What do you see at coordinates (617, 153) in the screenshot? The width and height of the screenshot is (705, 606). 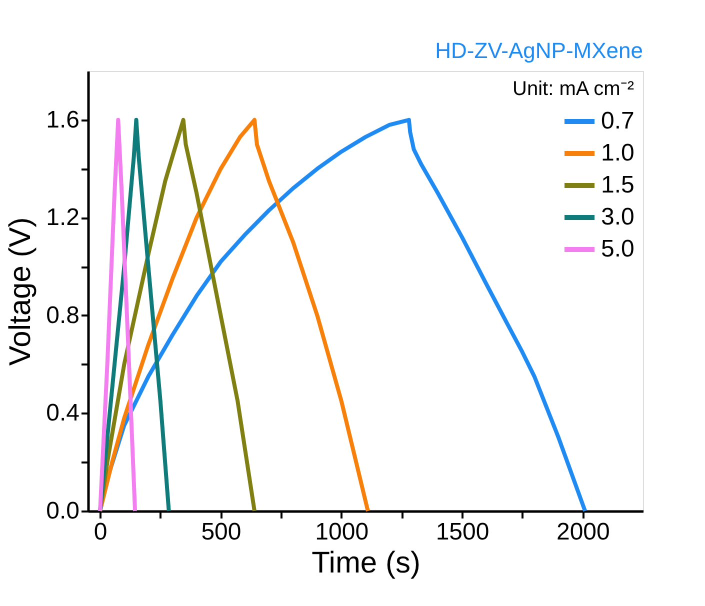 I see `legend-label: 1.0` at bounding box center [617, 153].